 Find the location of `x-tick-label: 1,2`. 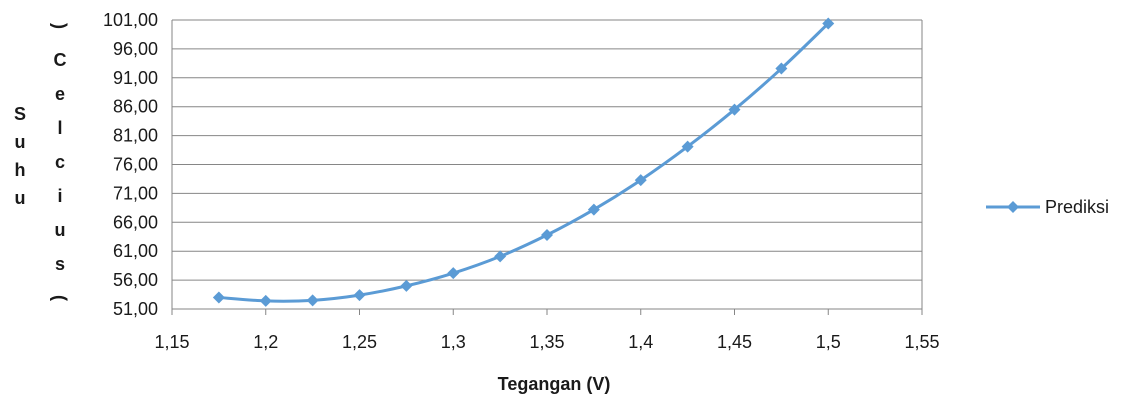

x-tick-label: 1,2 is located at coordinates (265, 342).